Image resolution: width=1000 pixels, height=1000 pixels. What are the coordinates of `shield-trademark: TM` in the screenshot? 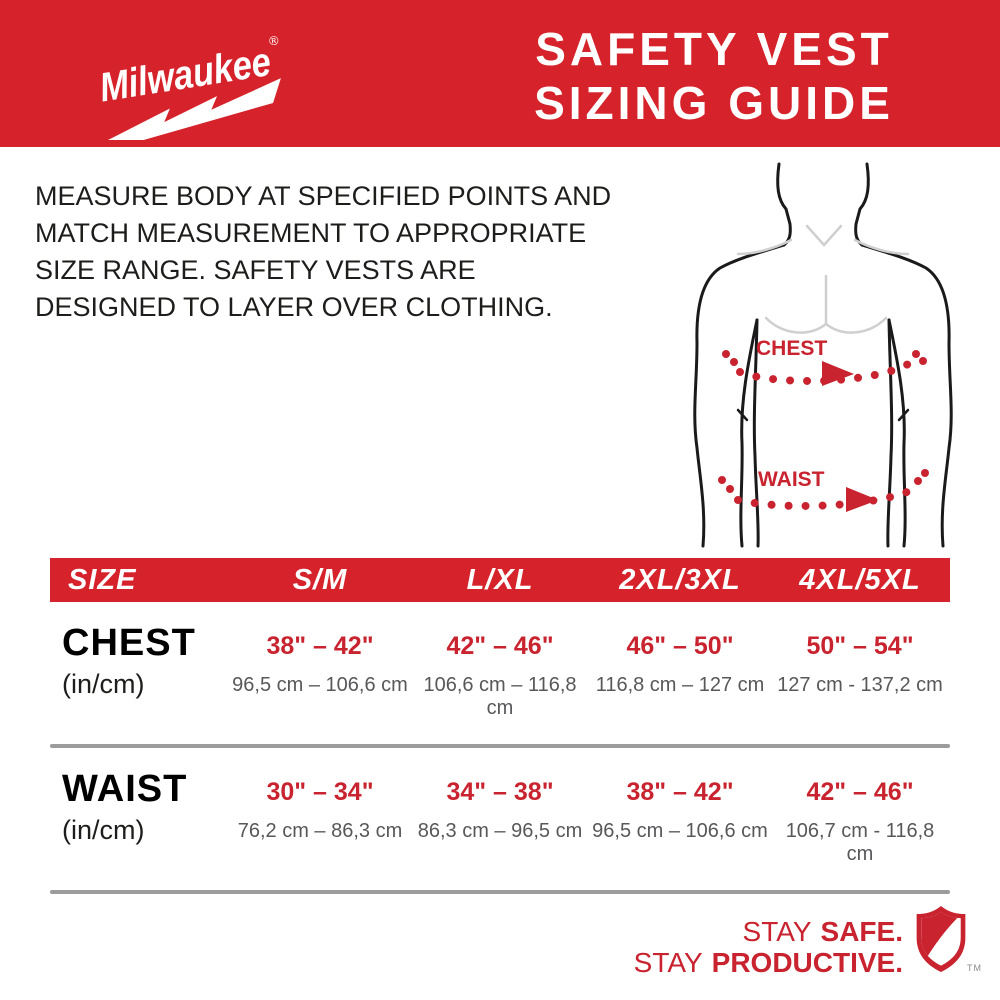 It's located at (974, 968).